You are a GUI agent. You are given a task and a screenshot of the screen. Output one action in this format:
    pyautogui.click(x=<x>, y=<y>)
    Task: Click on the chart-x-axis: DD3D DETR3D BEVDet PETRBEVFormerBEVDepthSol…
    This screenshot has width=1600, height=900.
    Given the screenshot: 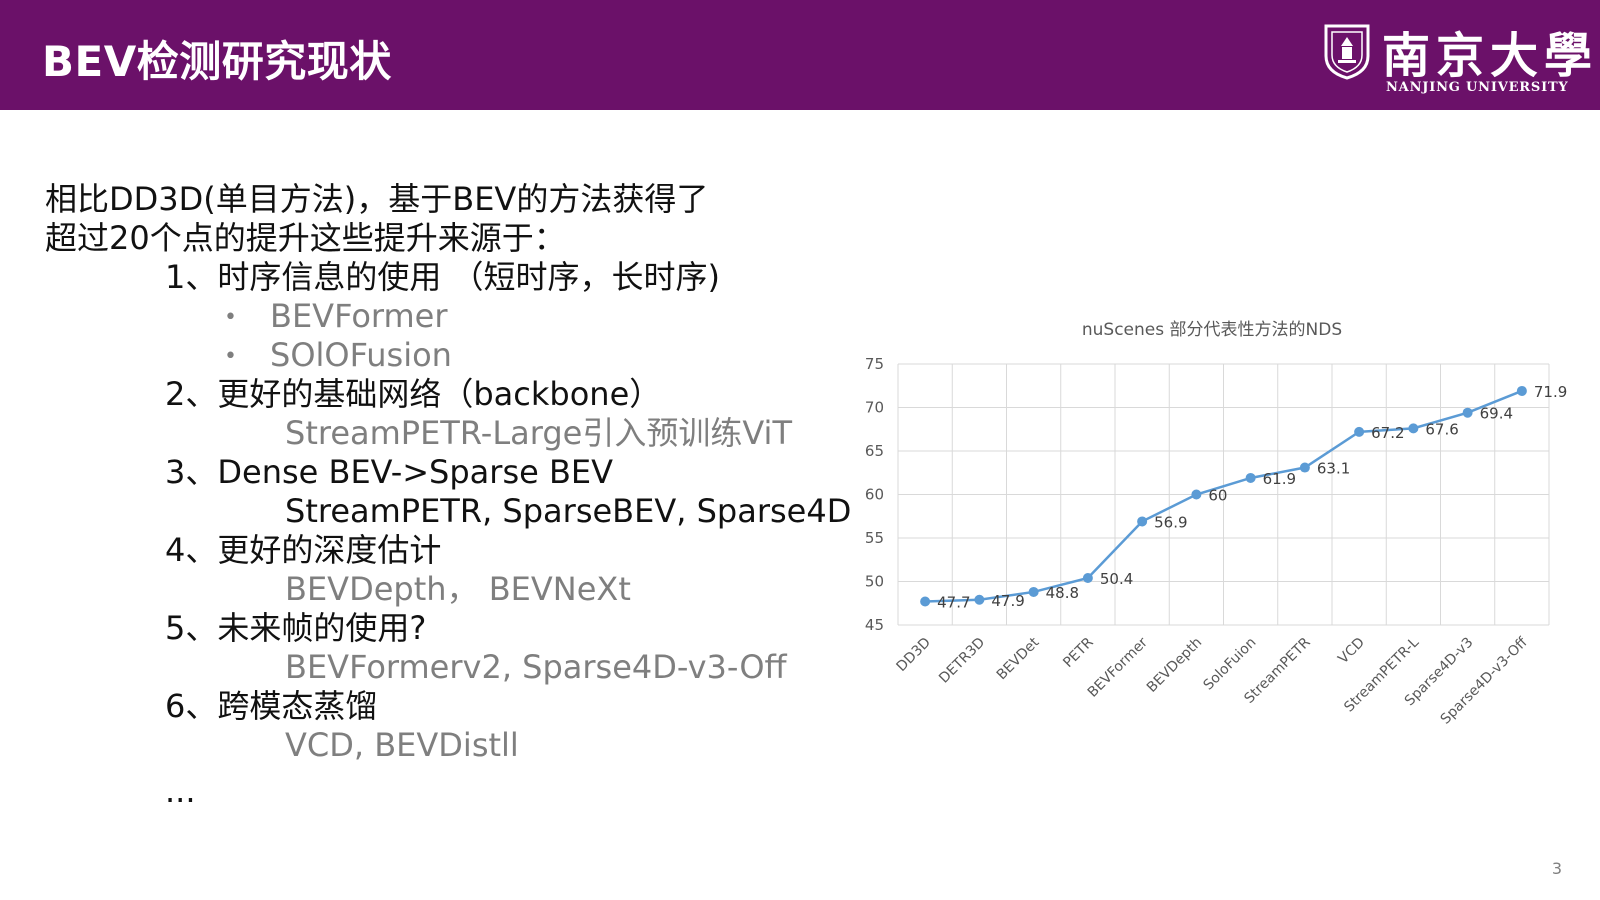 What is the action you would take?
    pyautogui.click(x=1211, y=680)
    